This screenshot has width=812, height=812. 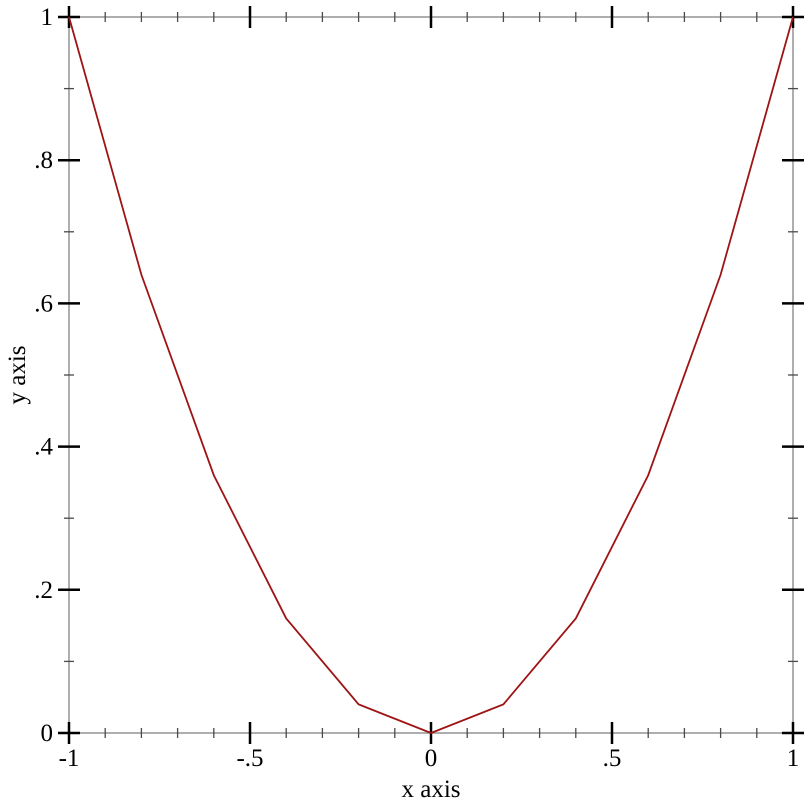 I want to click on y-tick-label: .6, so click(x=43, y=303).